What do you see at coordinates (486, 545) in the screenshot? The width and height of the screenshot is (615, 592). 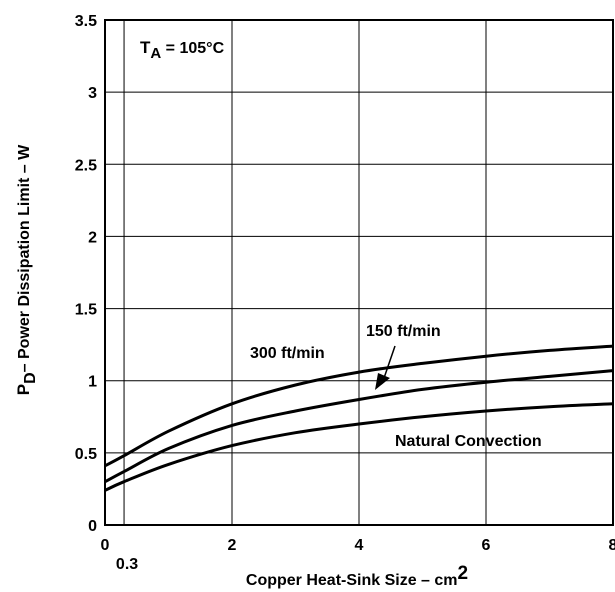 I see `x-tick-label: 6` at bounding box center [486, 545].